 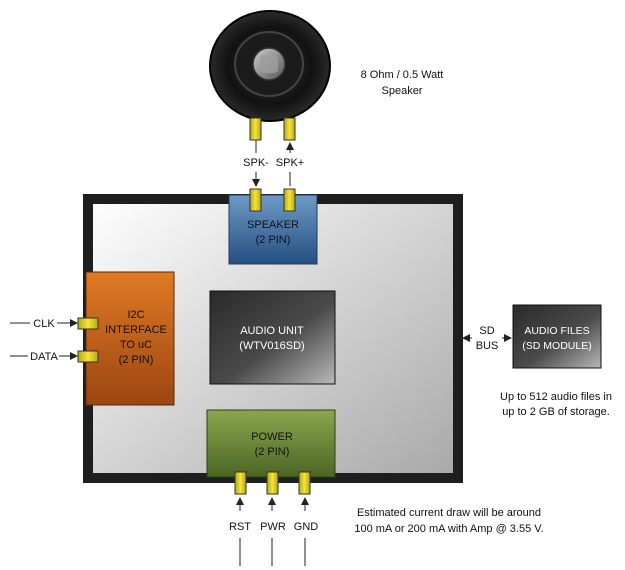 I want to click on i2c-interface-block, so click(x=130, y=338).